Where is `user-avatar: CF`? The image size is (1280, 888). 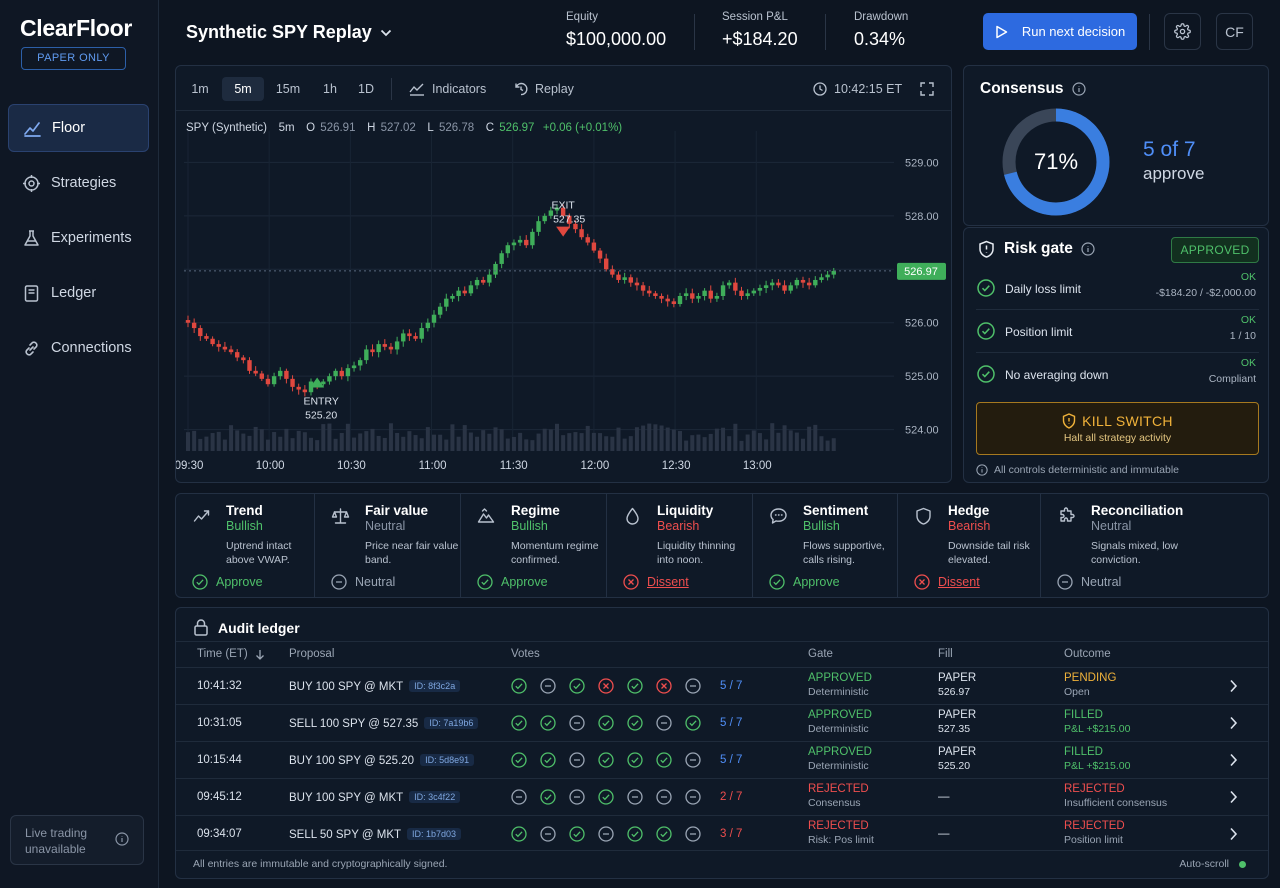
user-avatar: CF is located at coordinates (1234, 31).